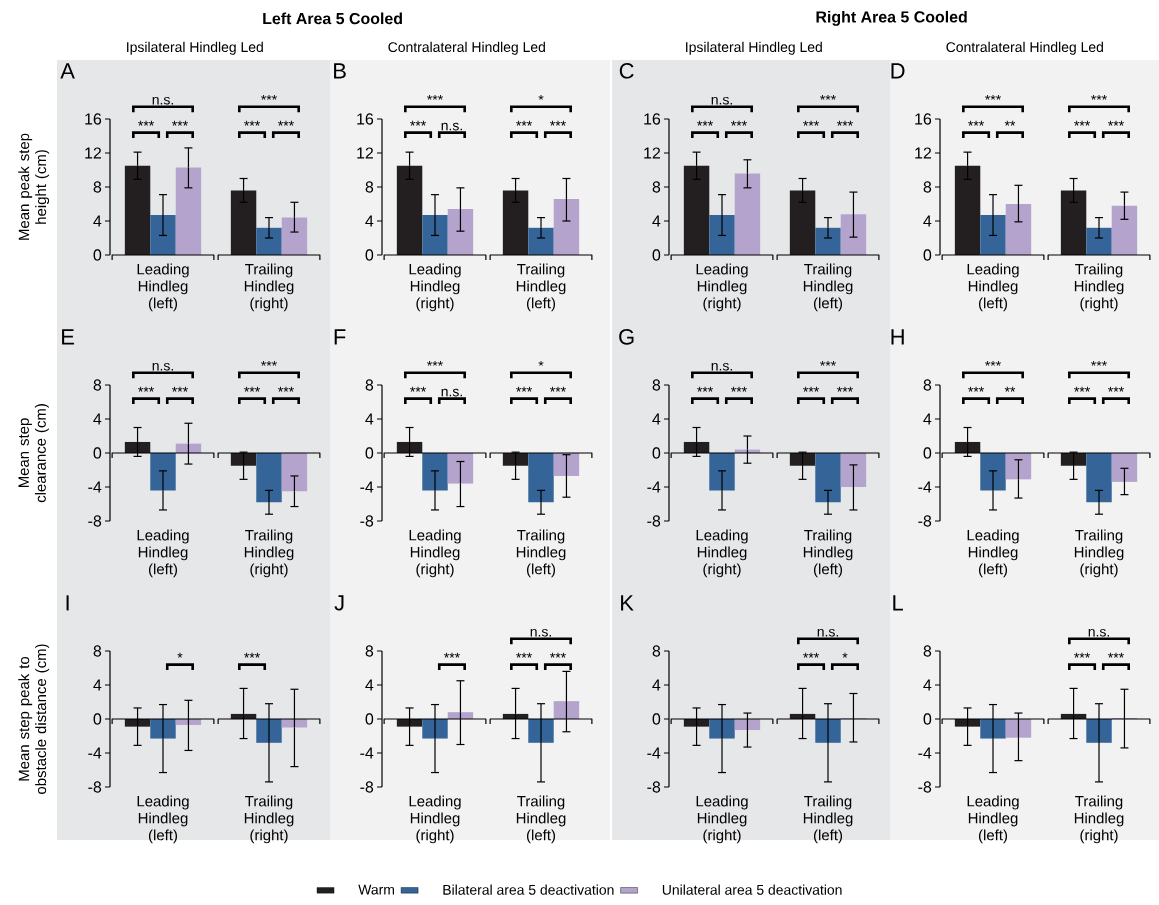 The image size is (1159, 905). What do you see at coordinates (626, 71) in the screenshot?
I see `chart-title: C` at bounding box center [626, 71].